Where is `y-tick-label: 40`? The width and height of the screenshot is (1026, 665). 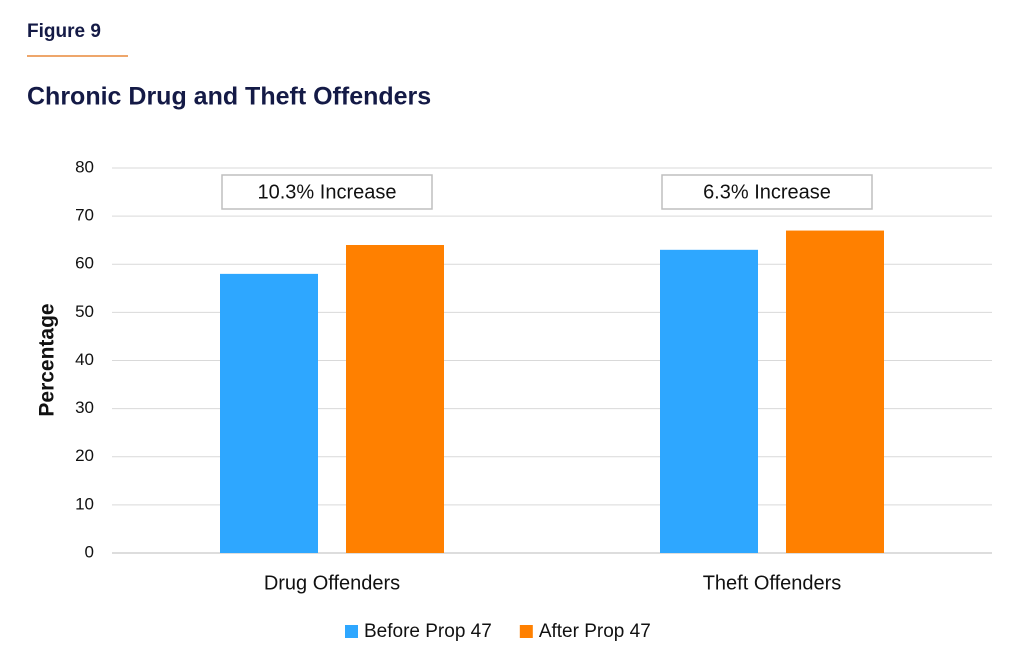 y-tick-label: 40 is located at coordinates (84, 359).